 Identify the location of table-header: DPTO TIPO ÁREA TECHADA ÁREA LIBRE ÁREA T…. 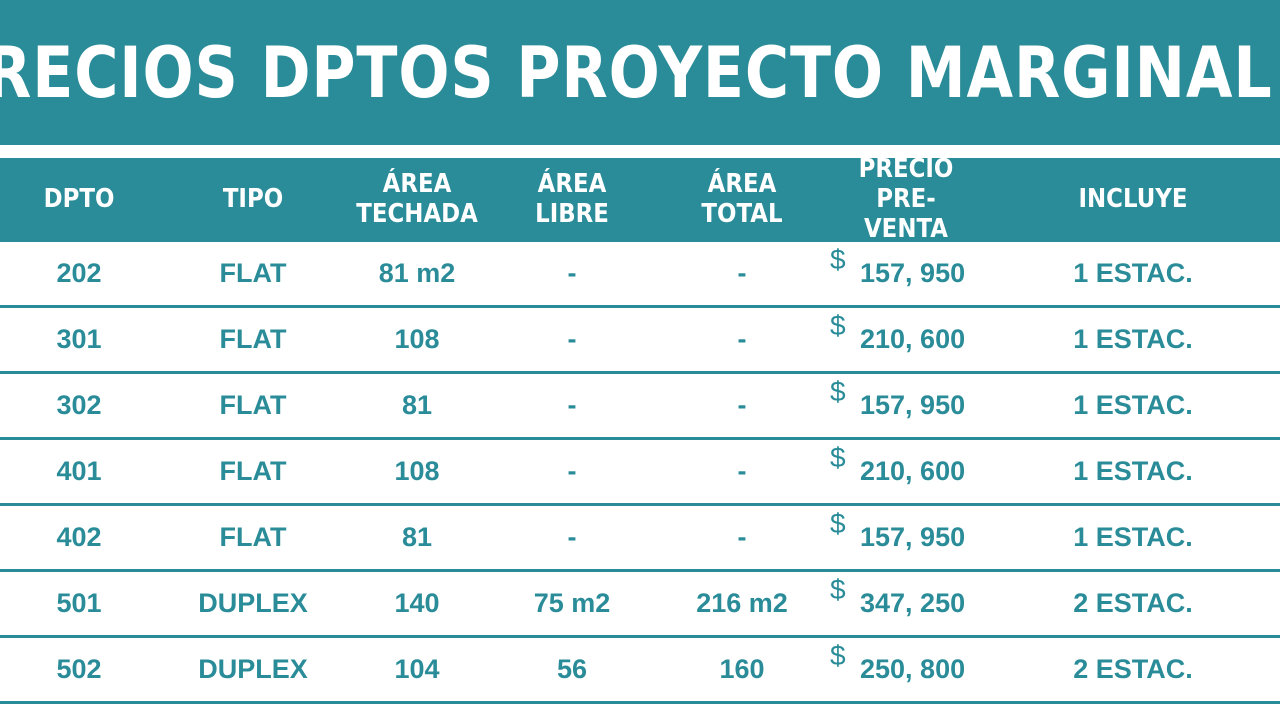
(640, 199).